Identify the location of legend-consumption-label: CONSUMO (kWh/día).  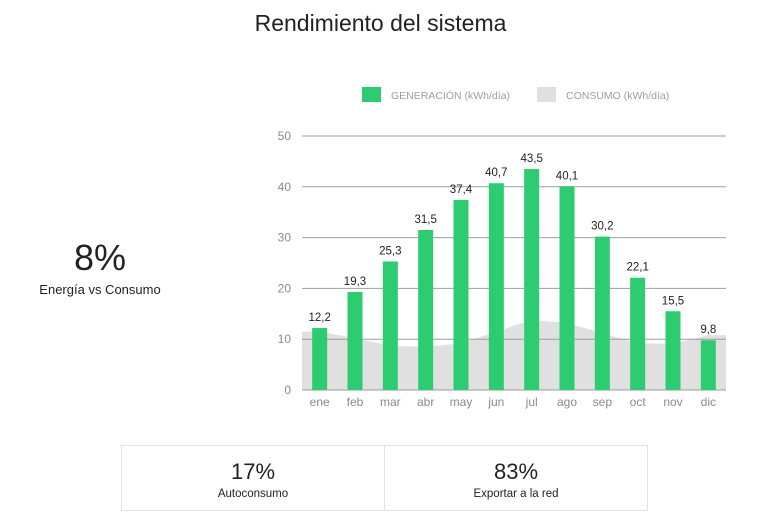
(617, 96).